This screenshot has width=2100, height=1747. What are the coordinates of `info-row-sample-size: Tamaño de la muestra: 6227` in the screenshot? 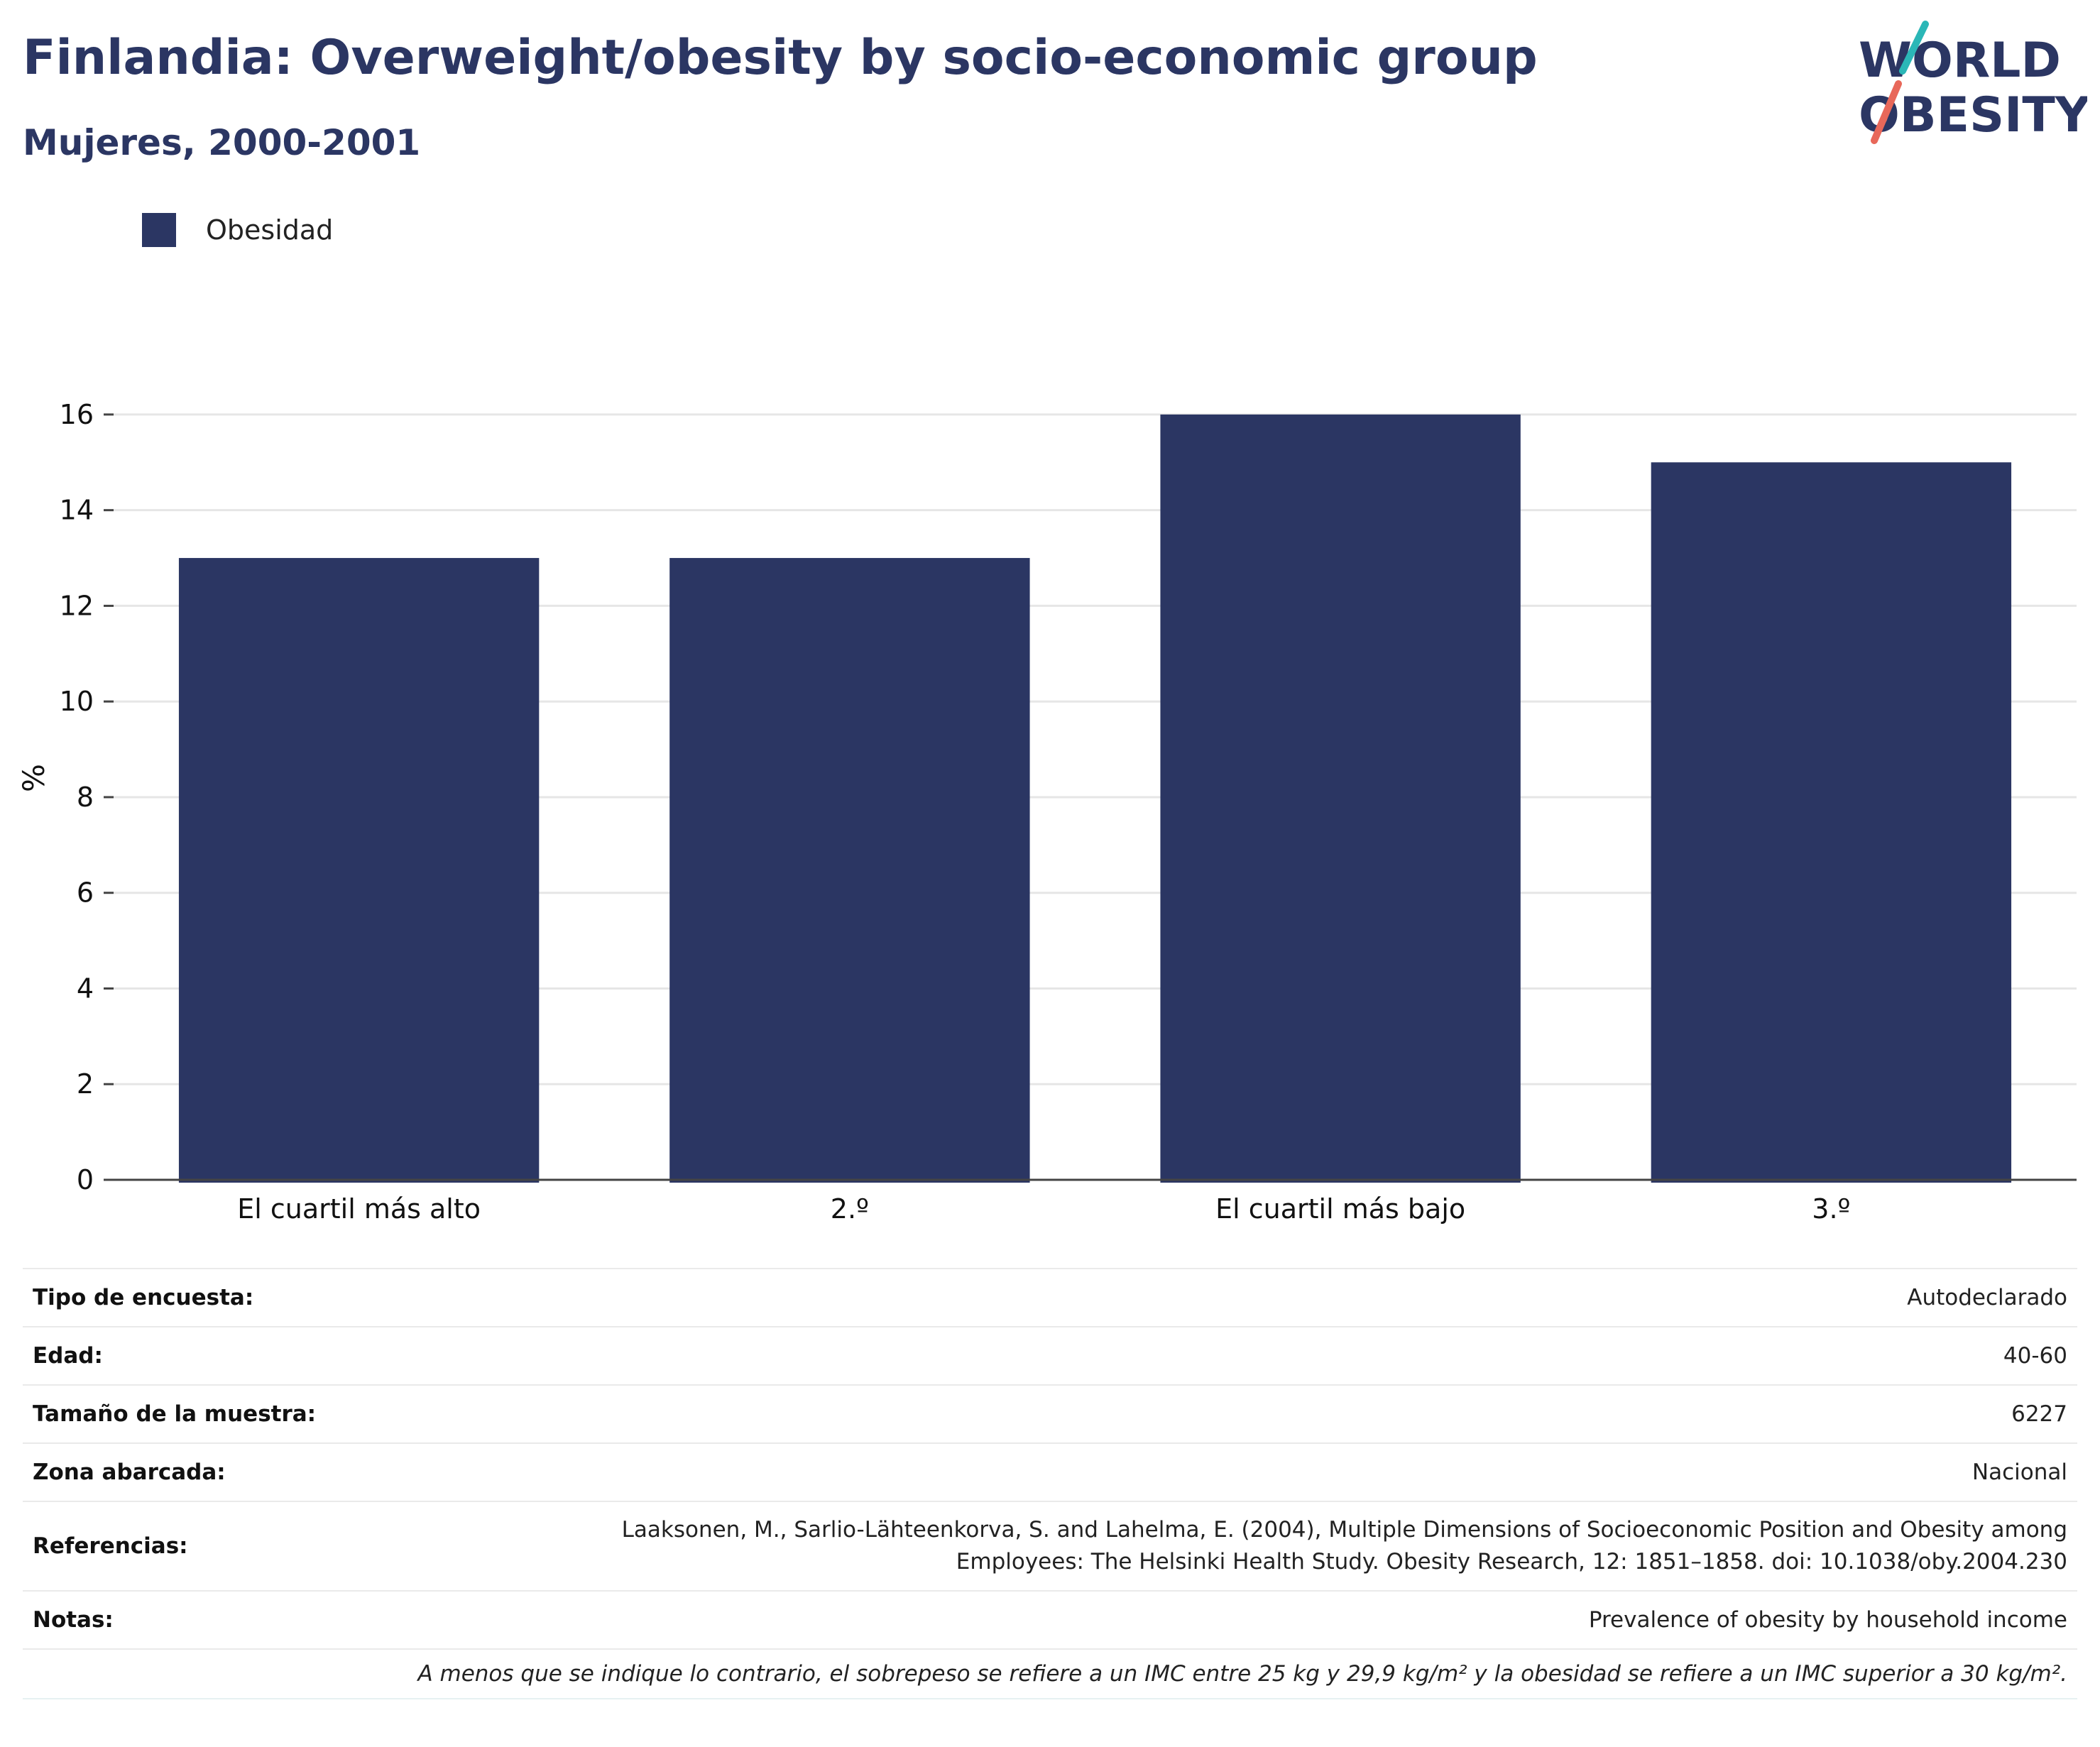 It's located at (1050, 1413).